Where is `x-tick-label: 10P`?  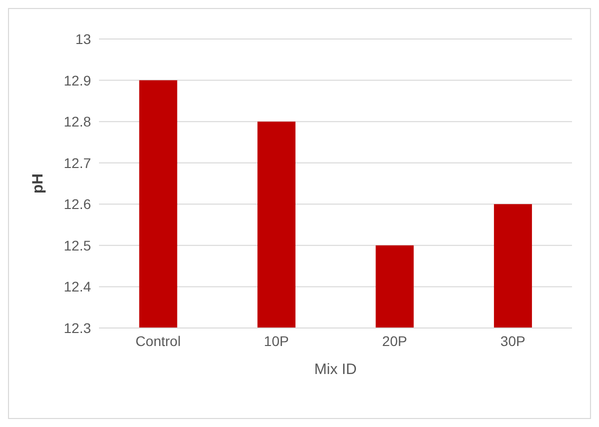
x-tick-label: 10P is located at coordinates (276, 340).